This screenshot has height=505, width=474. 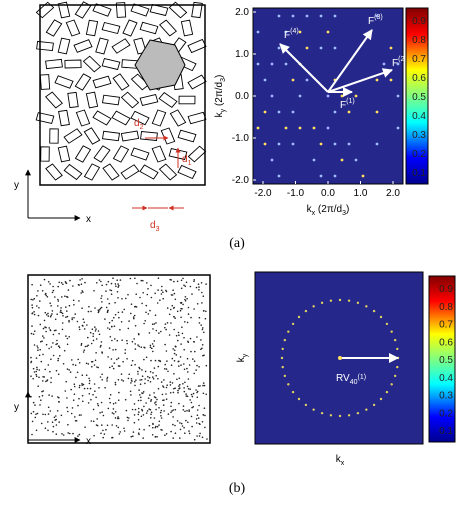 What do you see at coordinates (242, 54) in the screenshot?
I see `y-tick-label: 1.0` at bounding box center [242, 54].